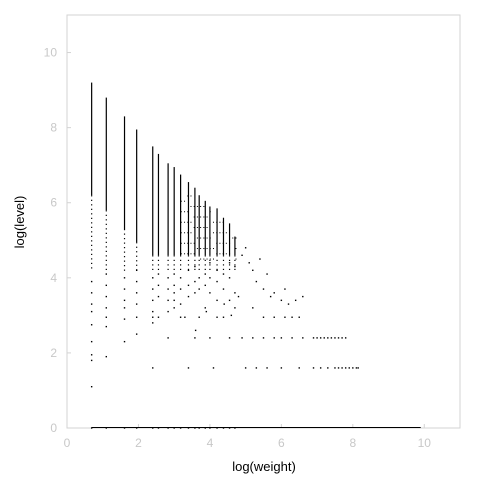 Image resolution: width=480 pixels, height=480 pixels. What do you see at coordinates (264, 466) in the screenshot?
I see `x-axis-label: log(weight)` at bounding box center [264, 466].